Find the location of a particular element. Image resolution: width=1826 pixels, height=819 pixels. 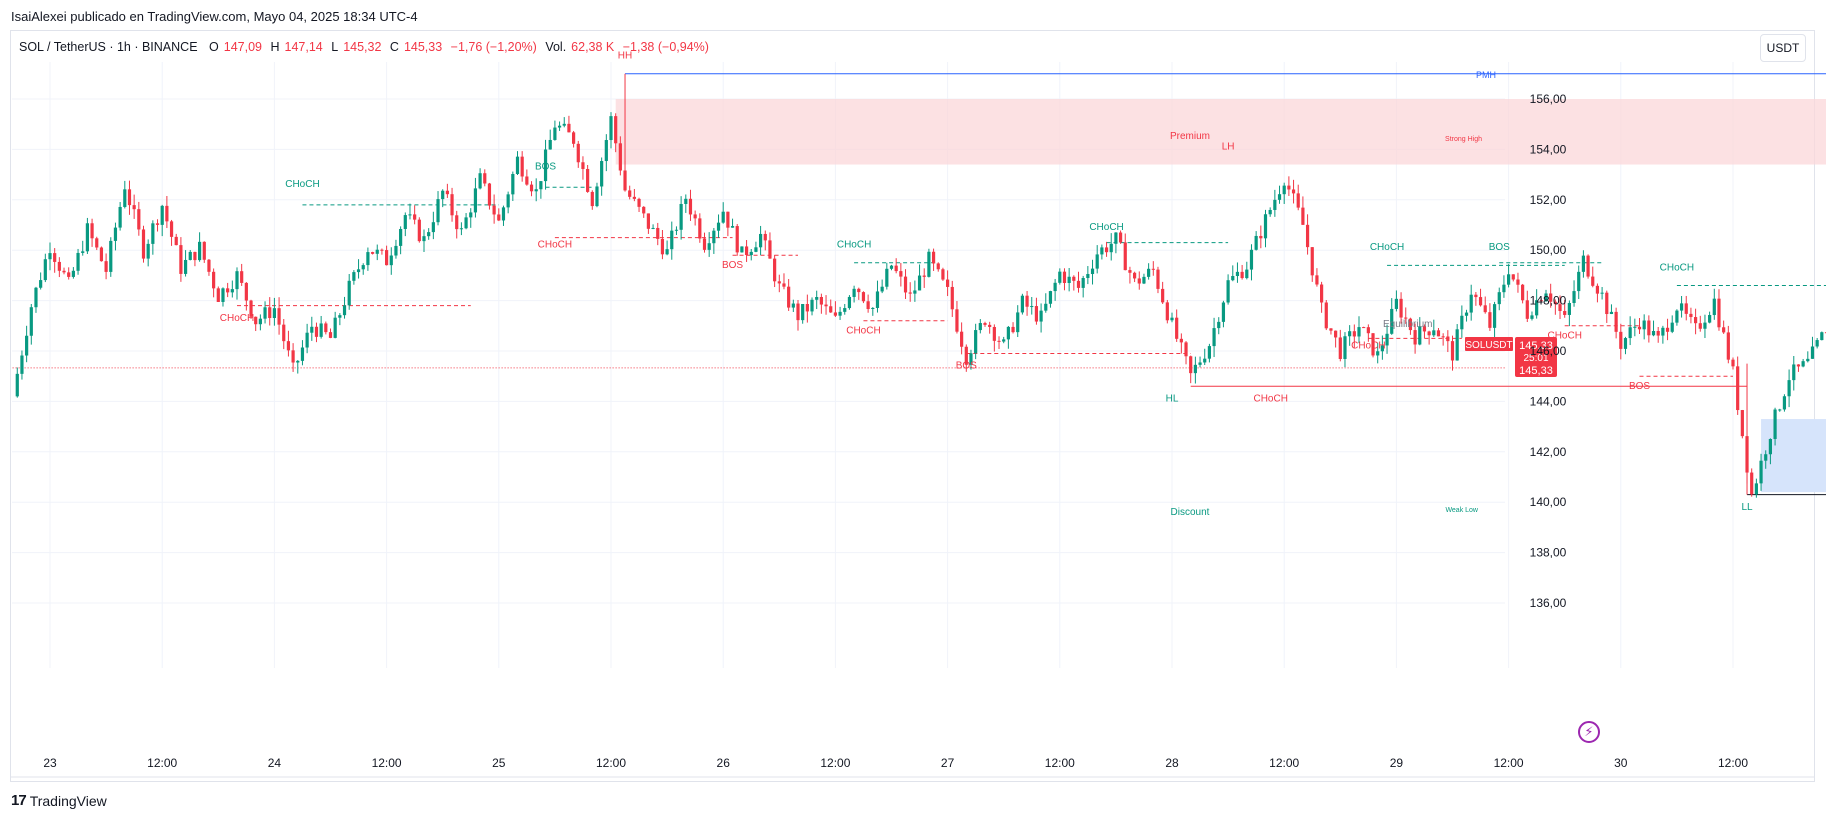

open-value: 147,09 is located at coordinates (242, 47).